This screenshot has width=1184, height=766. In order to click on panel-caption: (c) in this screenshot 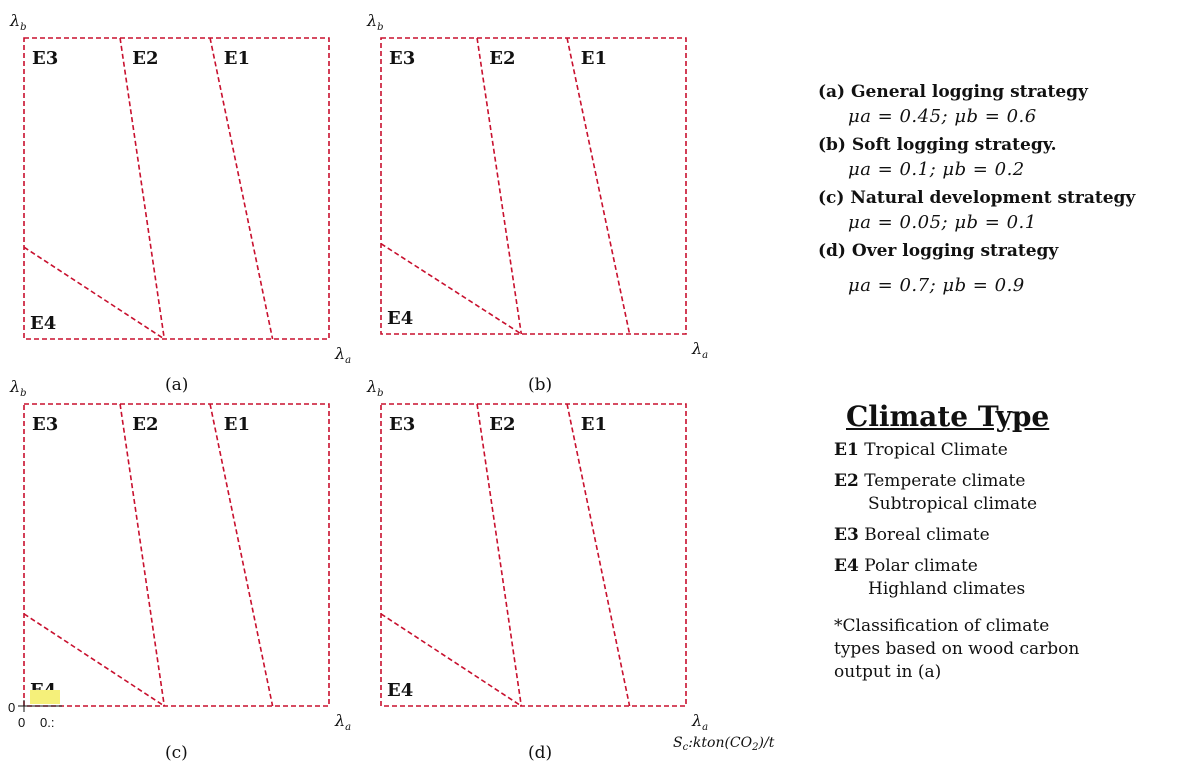, I will do `click(176, 753)`.